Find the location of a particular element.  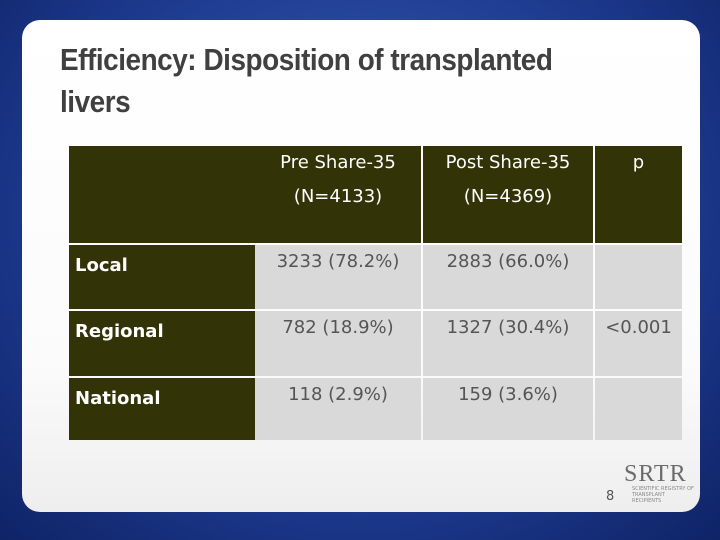

header-cell: p is located at coordinates (638, 194).